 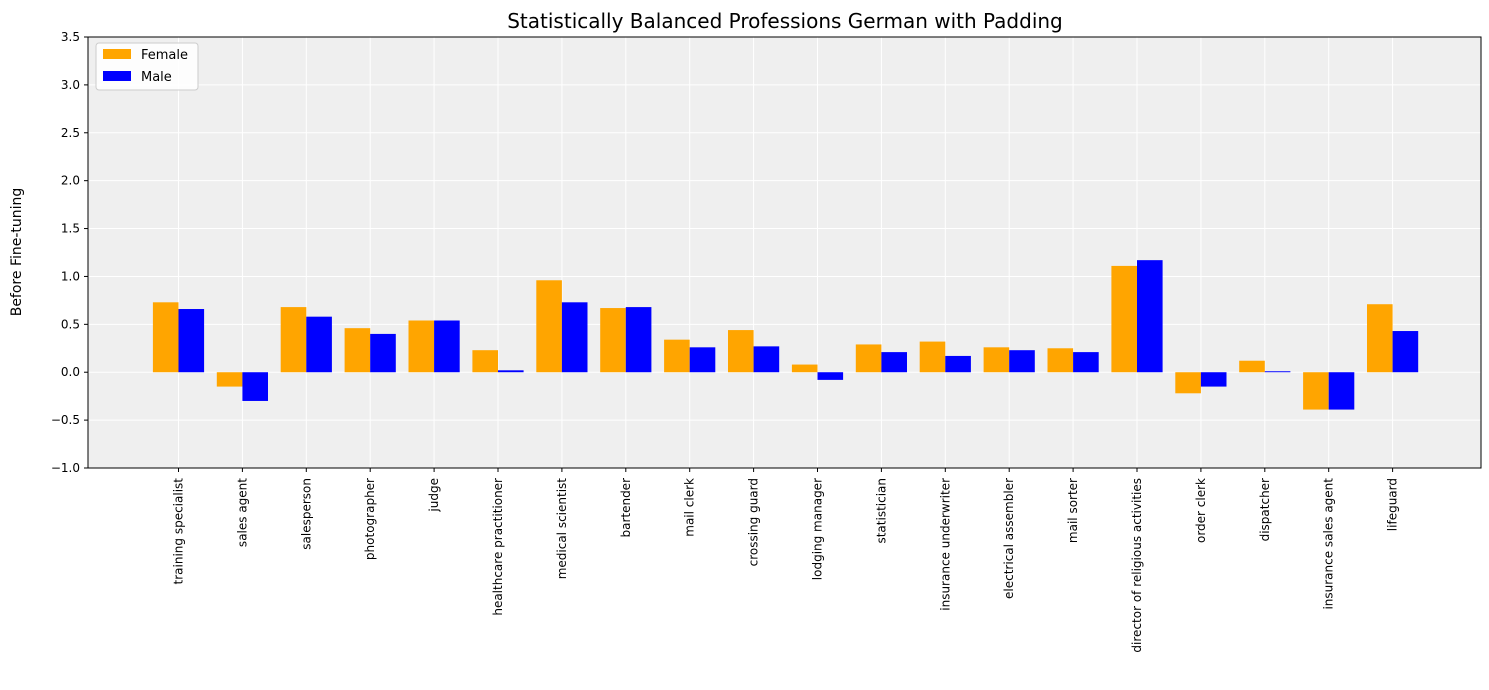 What do you see at coordinates (754, 522) in the screenshot?
I see `x-tick-label: crossing guard` at bounding box center [754, 522].